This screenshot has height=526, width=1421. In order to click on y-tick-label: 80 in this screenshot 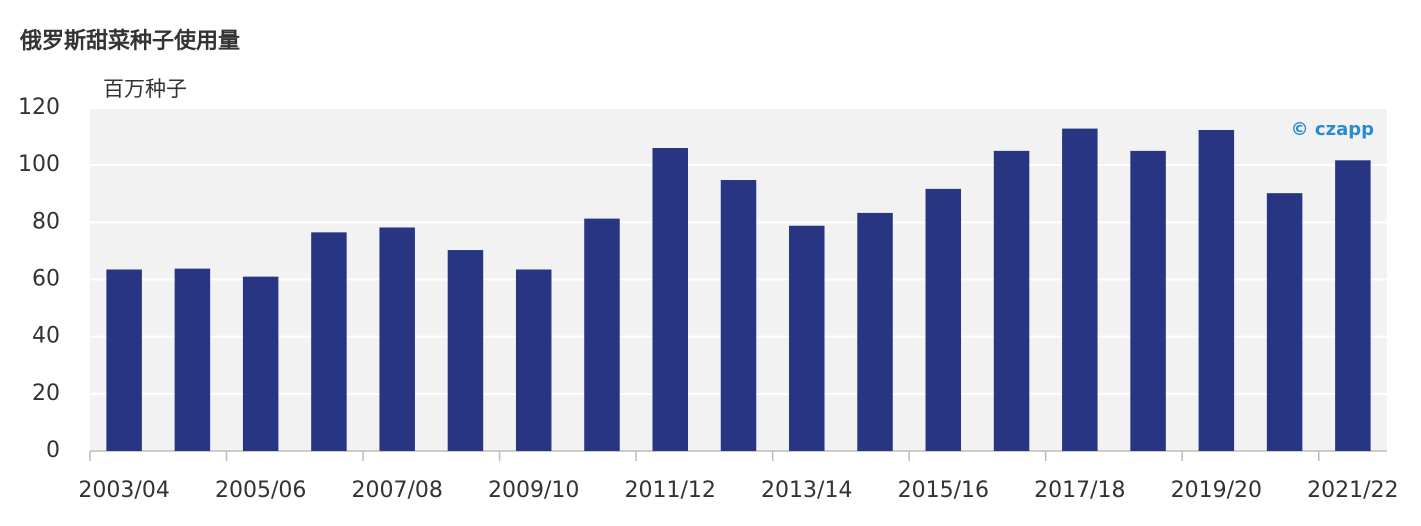, I will do `click(46, 221)`.